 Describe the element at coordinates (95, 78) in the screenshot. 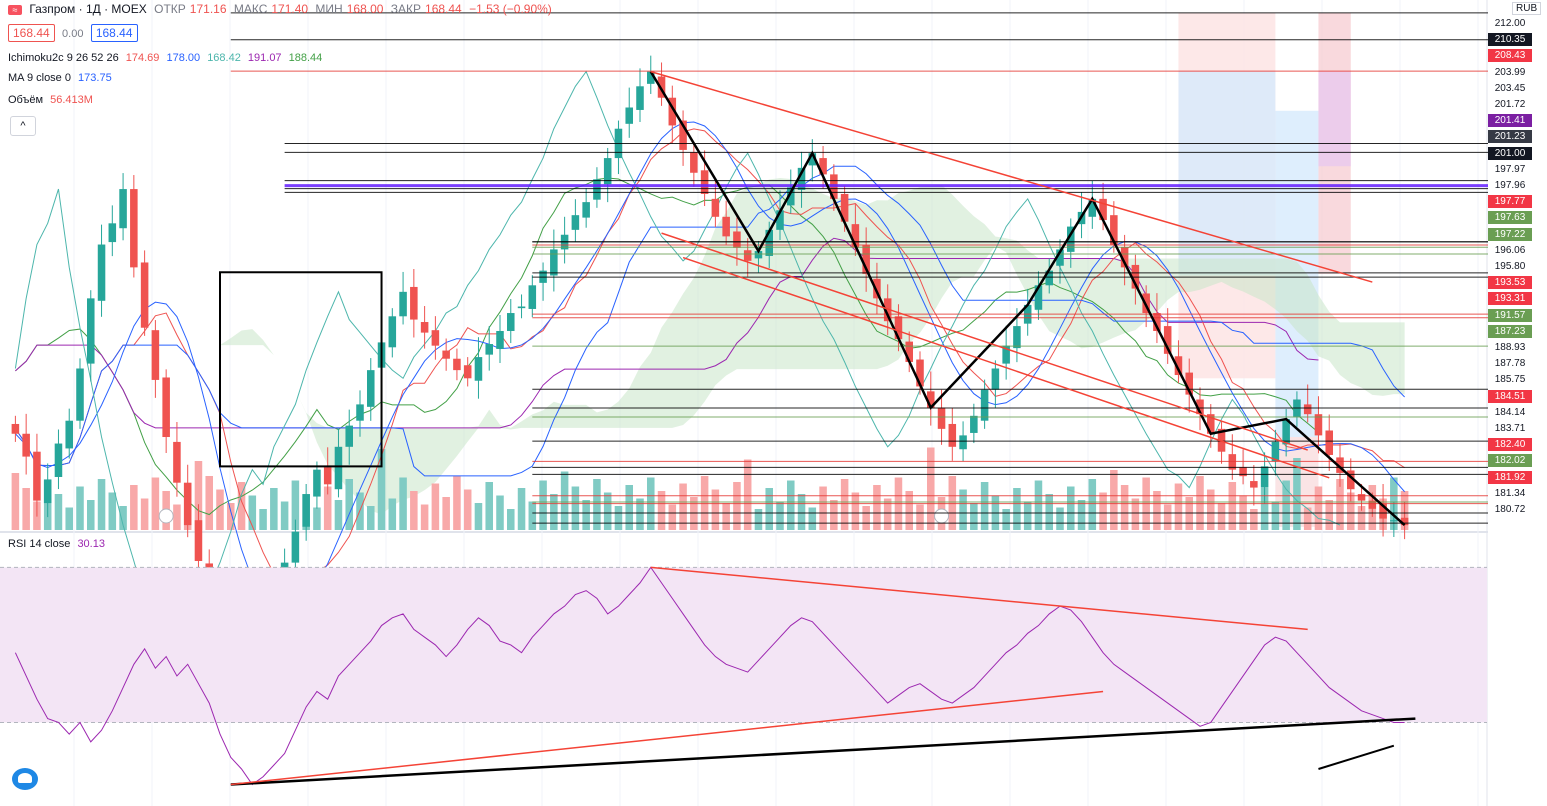

I see `ma-value: 173.75` at that location.